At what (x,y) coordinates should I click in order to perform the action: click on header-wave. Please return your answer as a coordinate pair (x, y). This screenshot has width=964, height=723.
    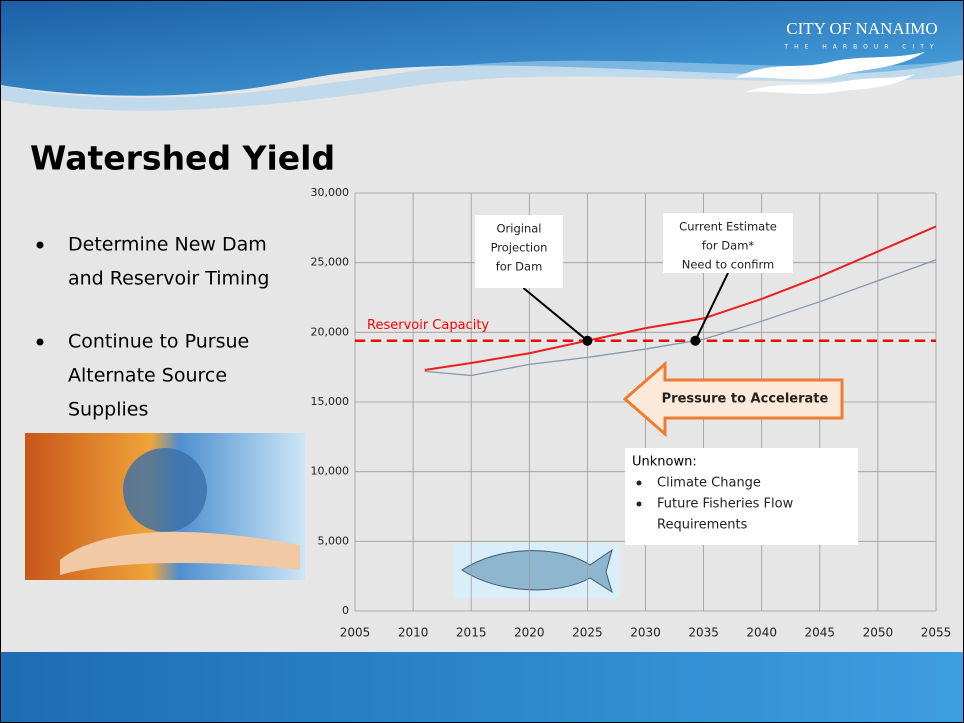
    Looking at the image, I should click on (482, 85).